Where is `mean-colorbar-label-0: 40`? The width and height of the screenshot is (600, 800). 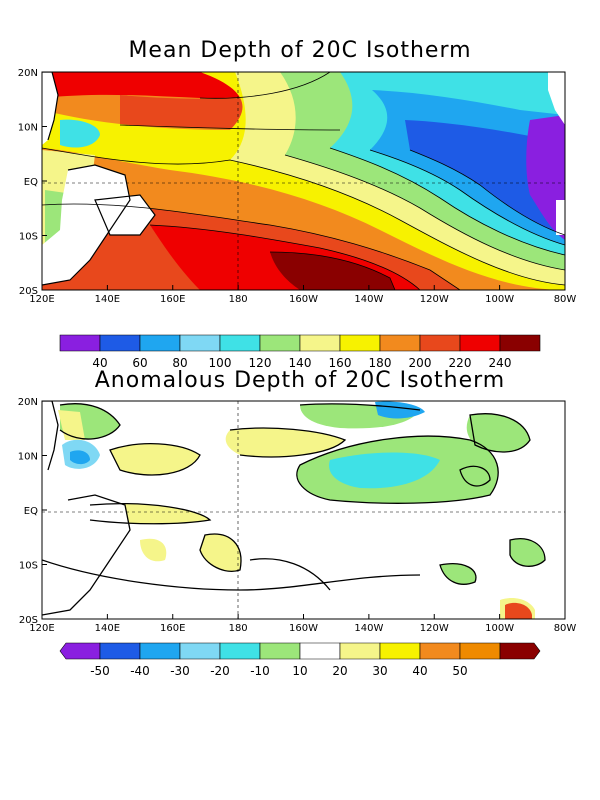
mean-colorbar-label-0: 40 is located at coordinates (99, 363).